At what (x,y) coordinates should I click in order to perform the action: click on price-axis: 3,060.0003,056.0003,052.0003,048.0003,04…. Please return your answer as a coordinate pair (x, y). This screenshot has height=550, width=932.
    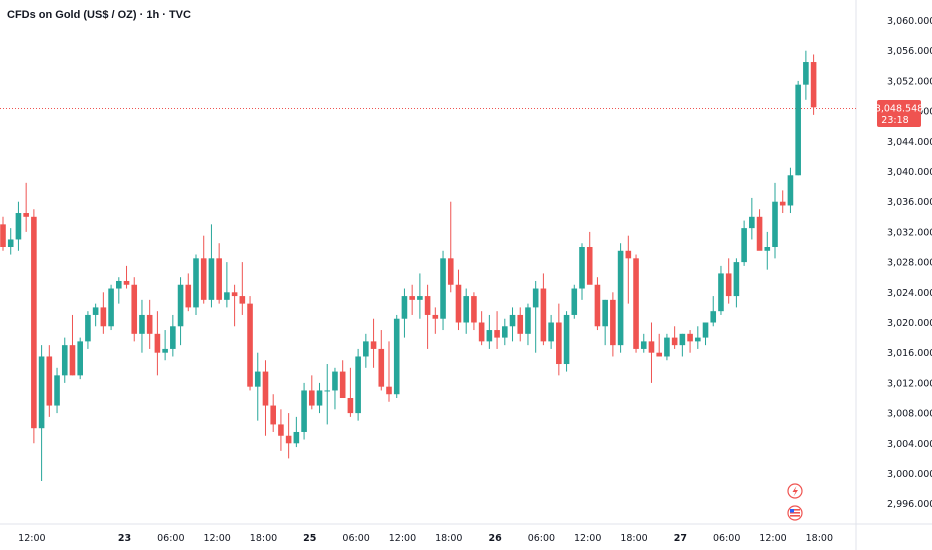
    Looking at the image, I should click on (909, 263).